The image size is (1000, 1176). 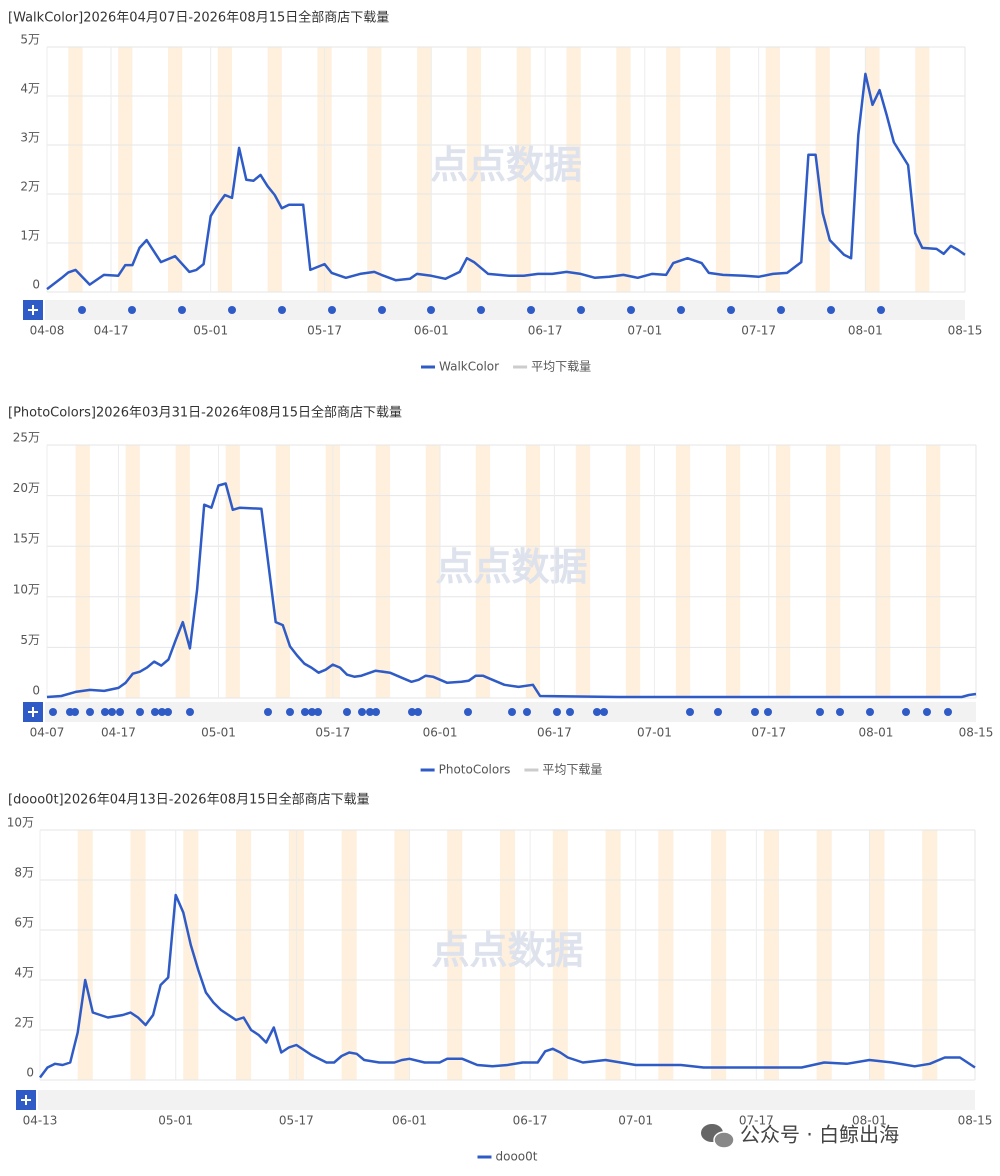 I want to click on legend-label: PhotoColors, so click(x=475, y=770).